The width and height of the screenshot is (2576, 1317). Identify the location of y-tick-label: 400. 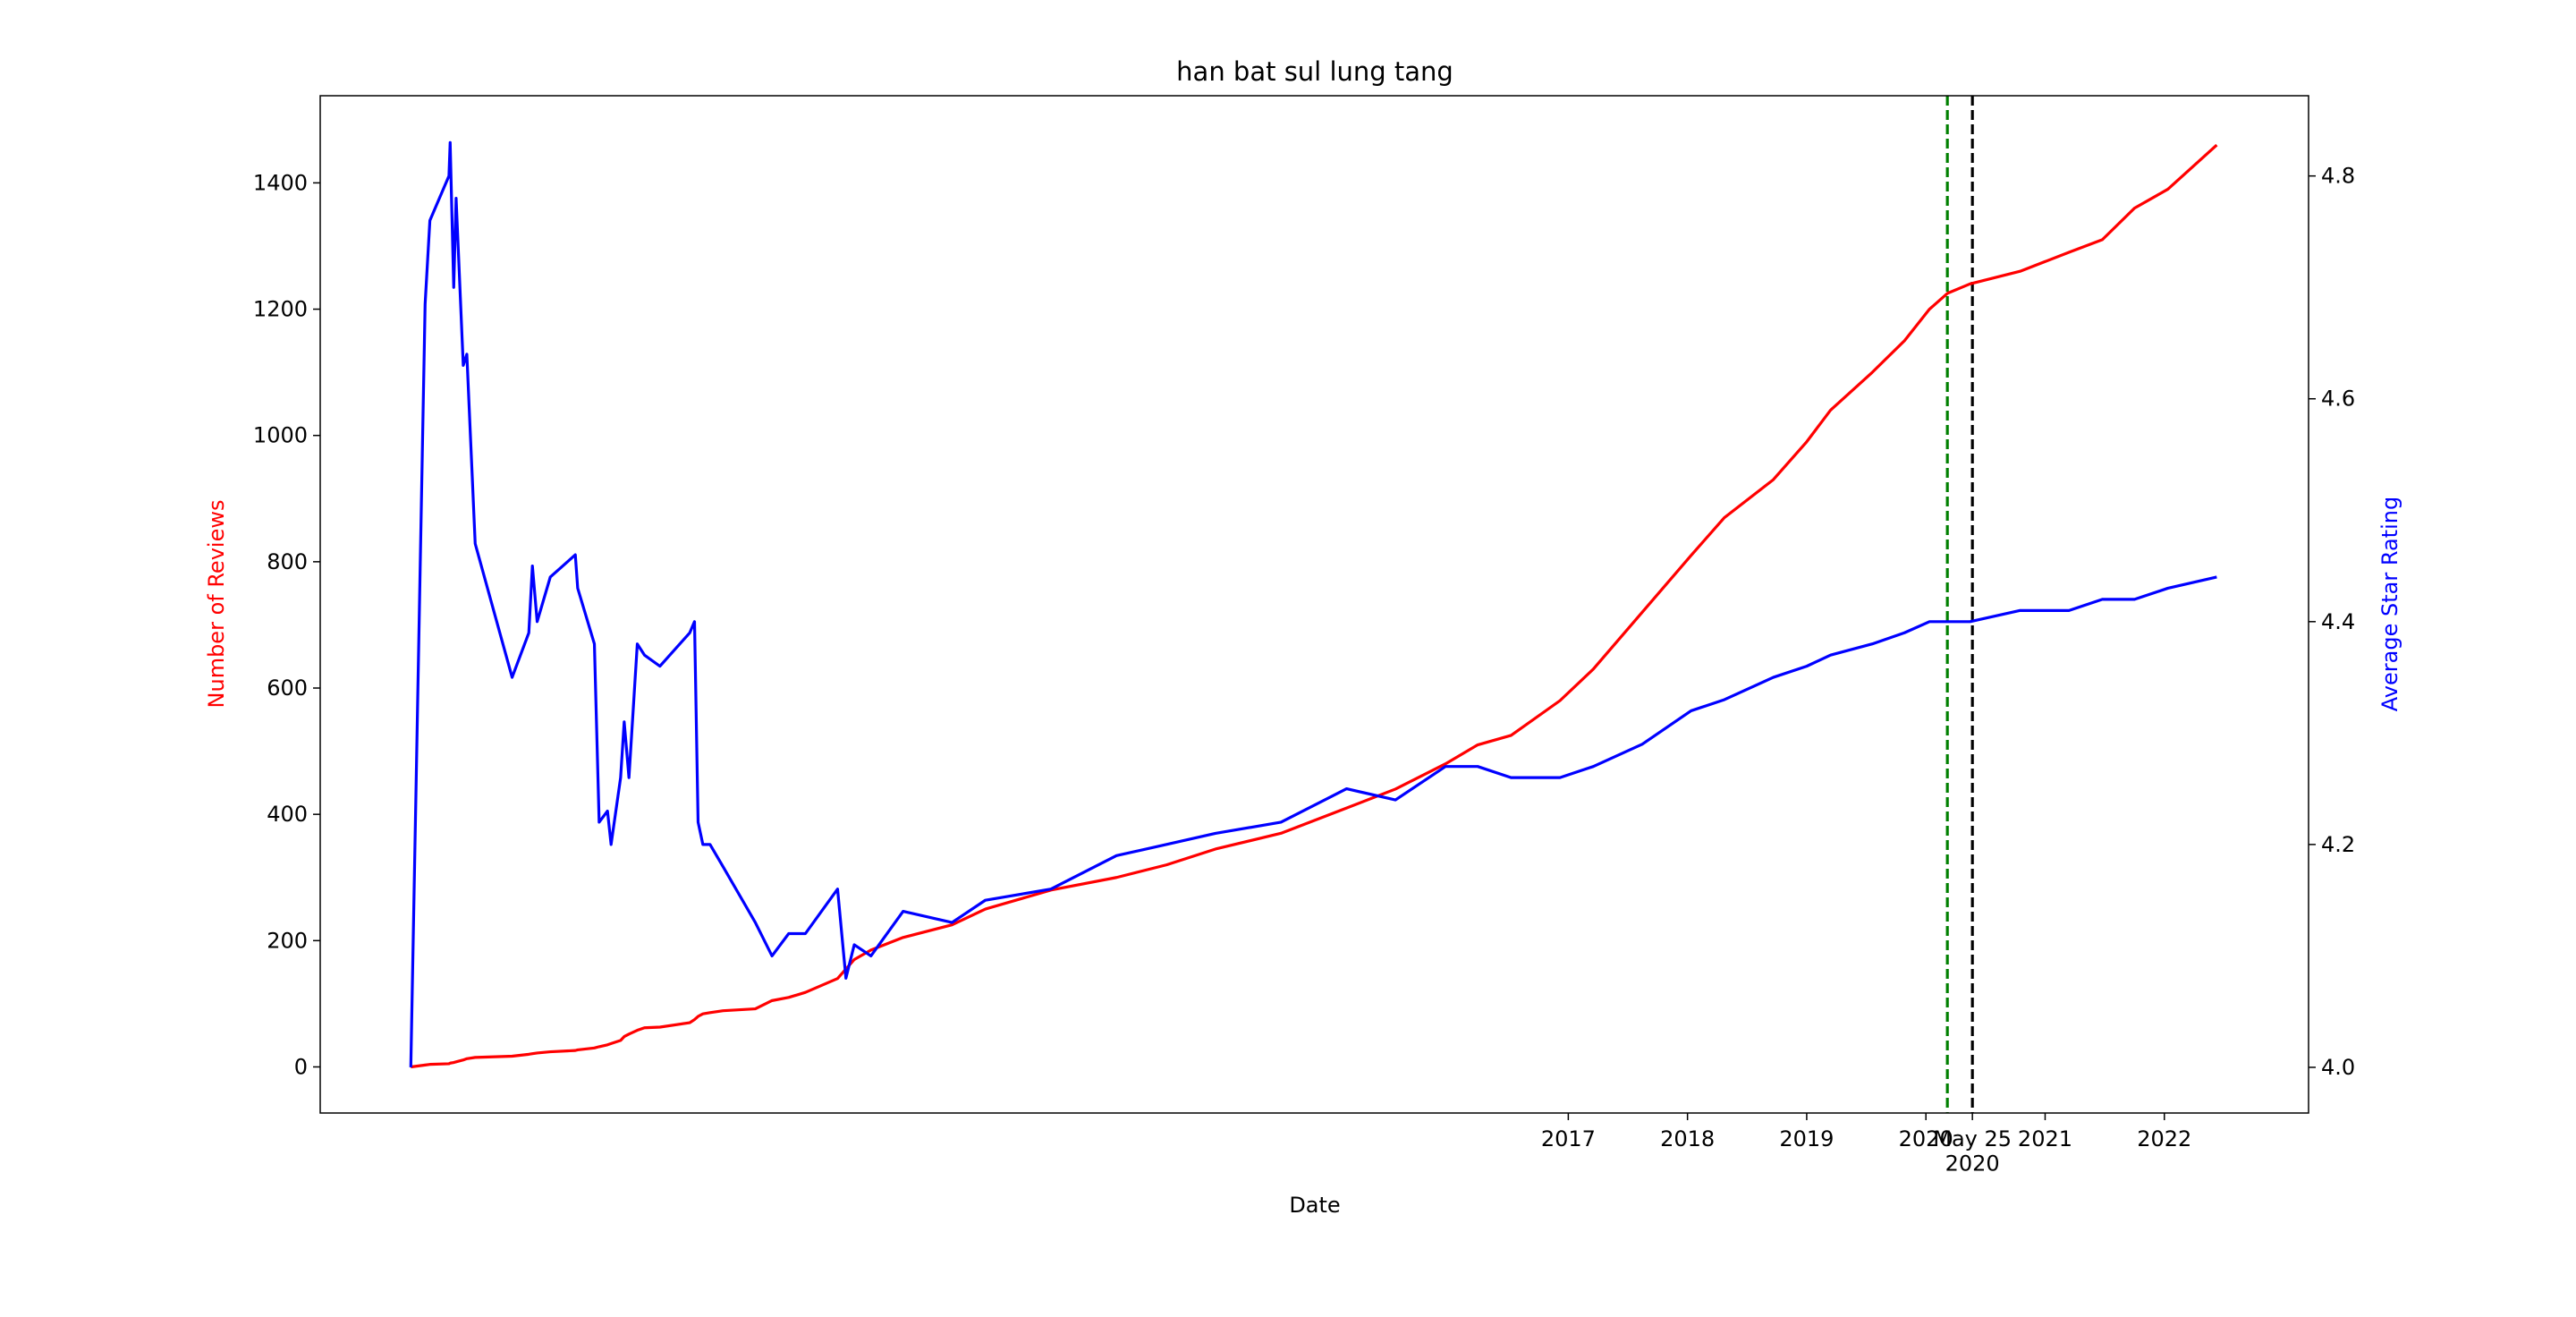
(287, 815).